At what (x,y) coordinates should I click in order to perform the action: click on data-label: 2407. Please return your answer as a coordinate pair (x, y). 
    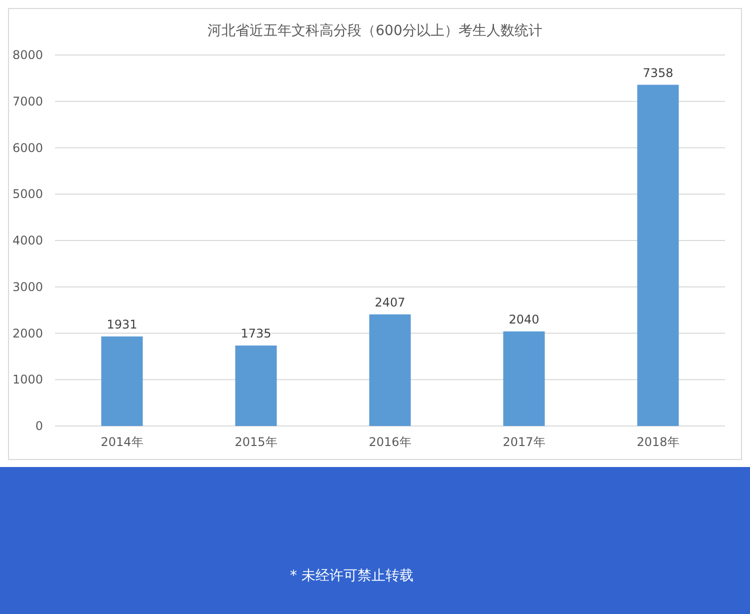
    Looking at the image, I should click on (390, 302).